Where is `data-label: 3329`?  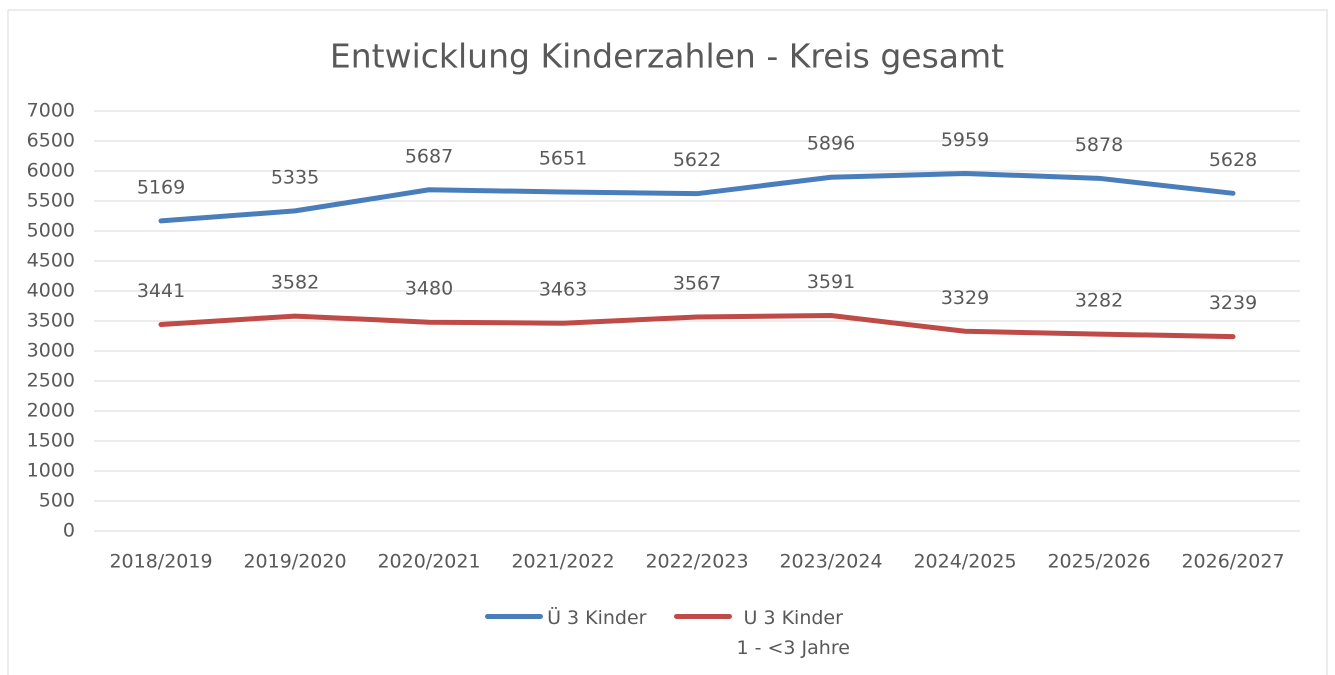
data-label: 3329 is located at coordinates (965, 298).